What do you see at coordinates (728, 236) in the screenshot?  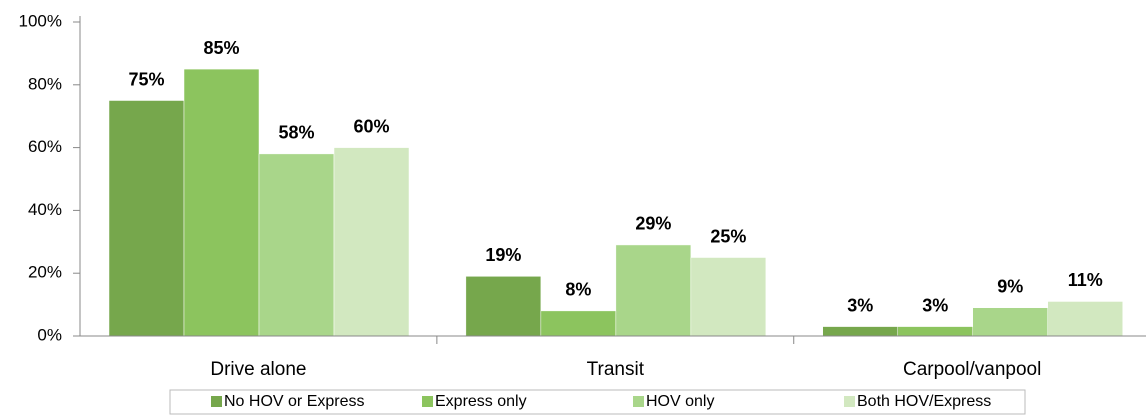 I see `value-label: 25%` at bounding box center [728, 236].